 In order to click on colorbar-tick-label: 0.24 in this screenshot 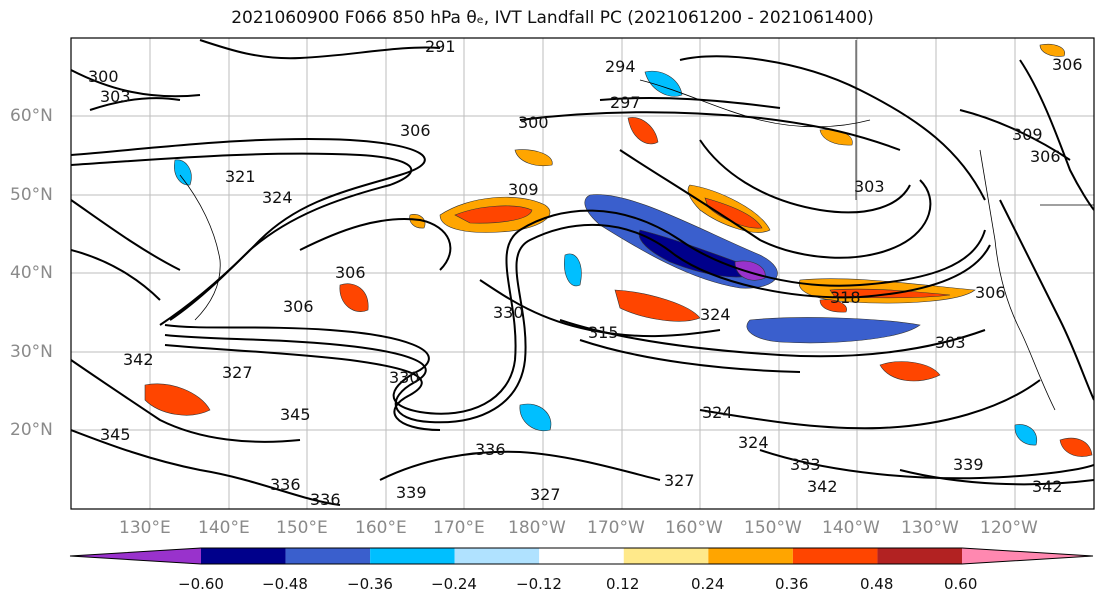, I will do `click(708, 584)`.